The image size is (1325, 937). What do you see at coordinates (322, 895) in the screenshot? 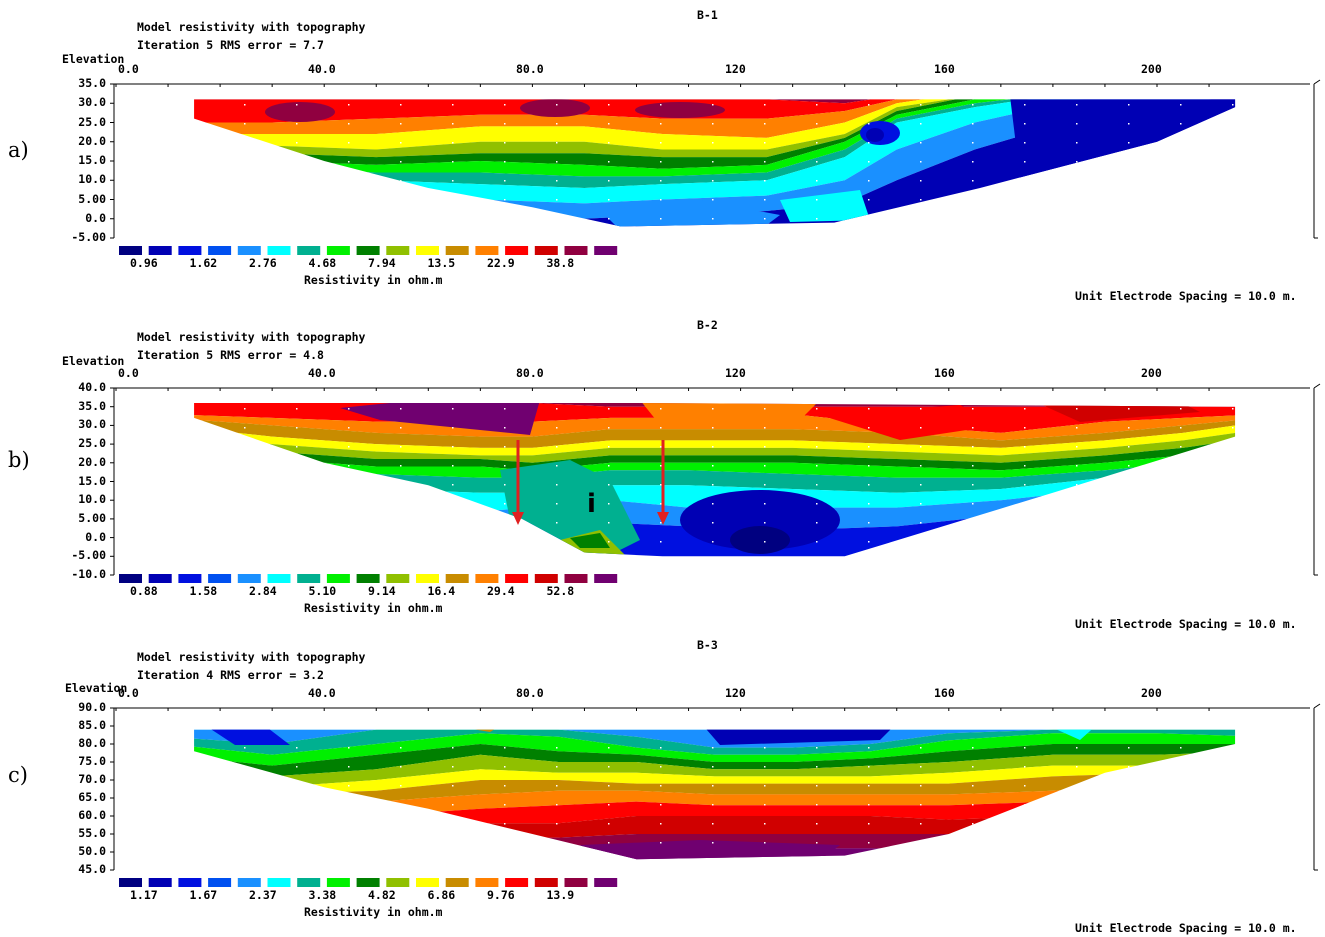
I see `legend-value: 3.38` at bounding box center [322, 895].